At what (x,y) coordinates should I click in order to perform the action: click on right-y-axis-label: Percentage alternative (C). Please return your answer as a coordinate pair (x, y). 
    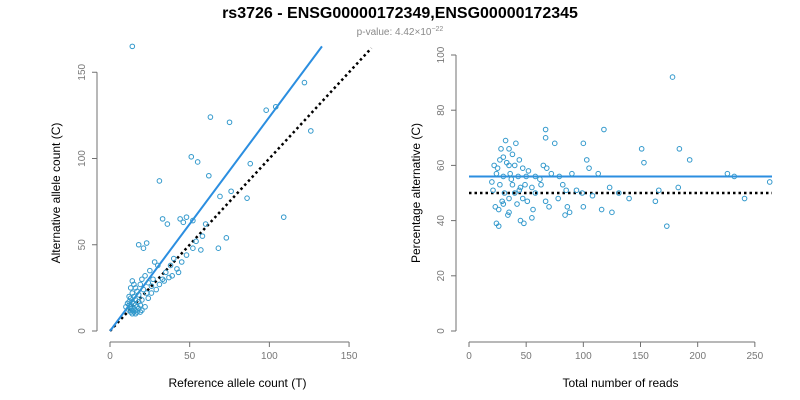
    Looking at the image, I should click on (416, 193).